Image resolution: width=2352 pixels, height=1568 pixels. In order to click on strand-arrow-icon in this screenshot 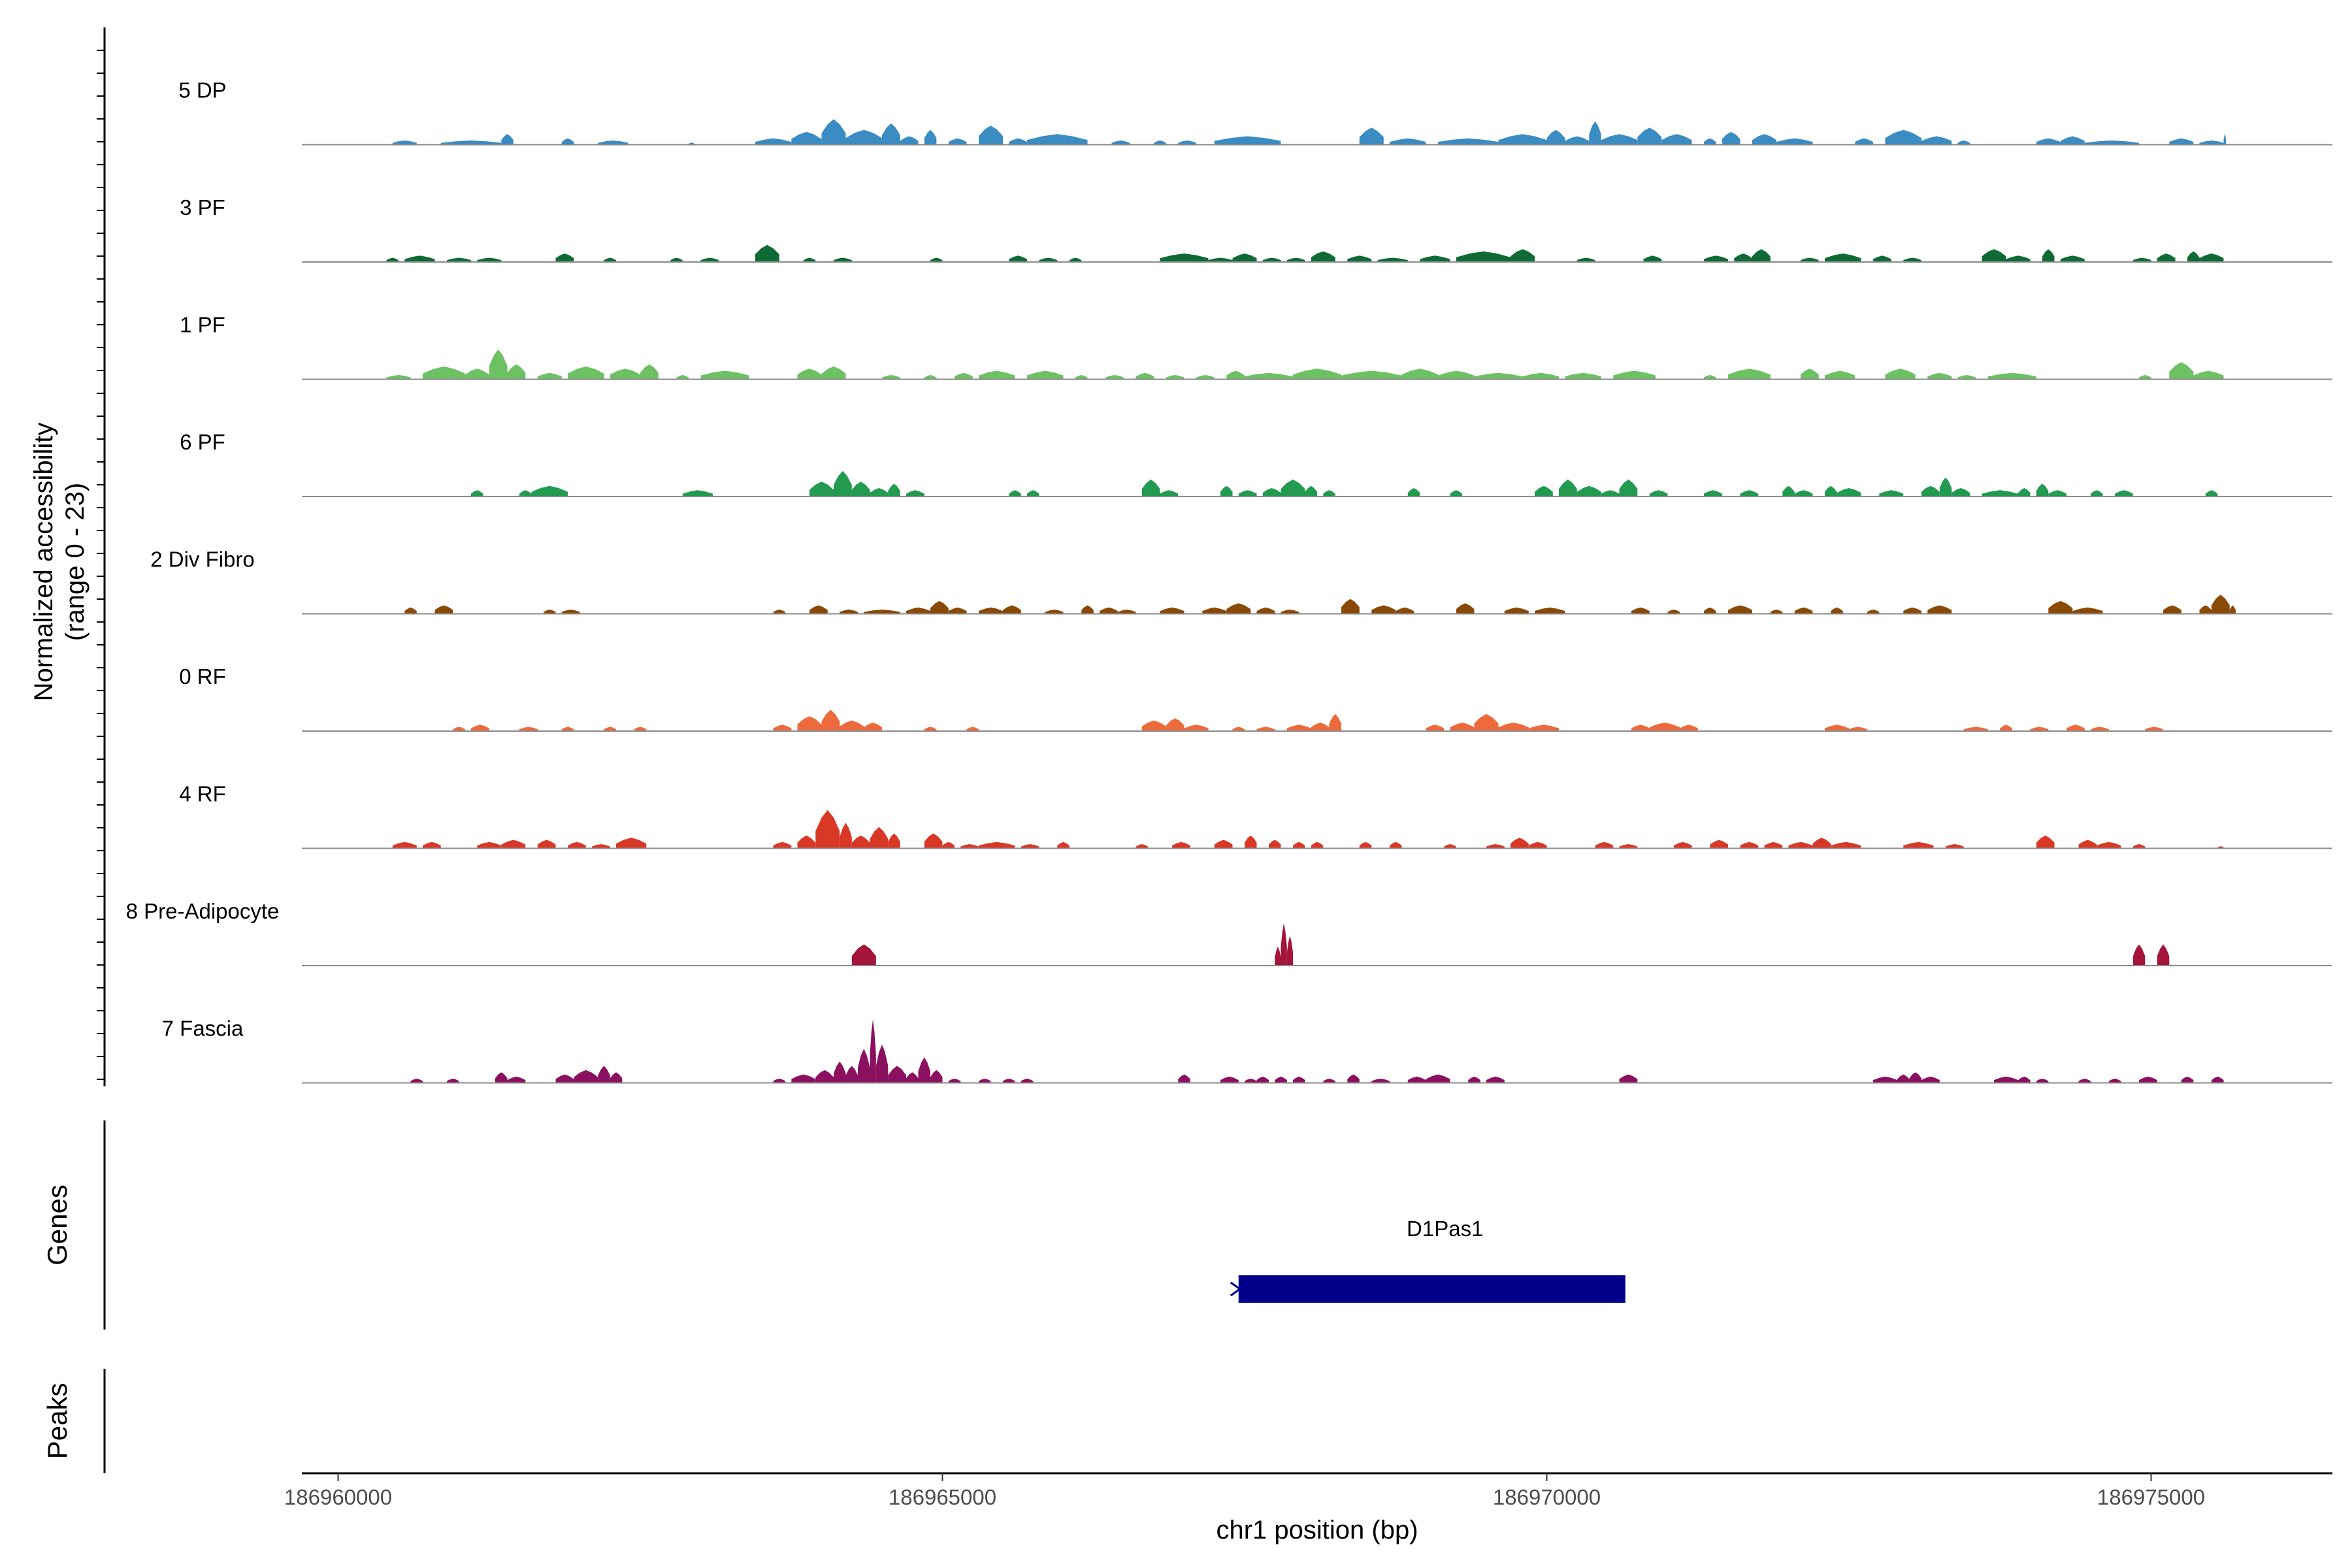, I will do `click(1236, 1289)`.